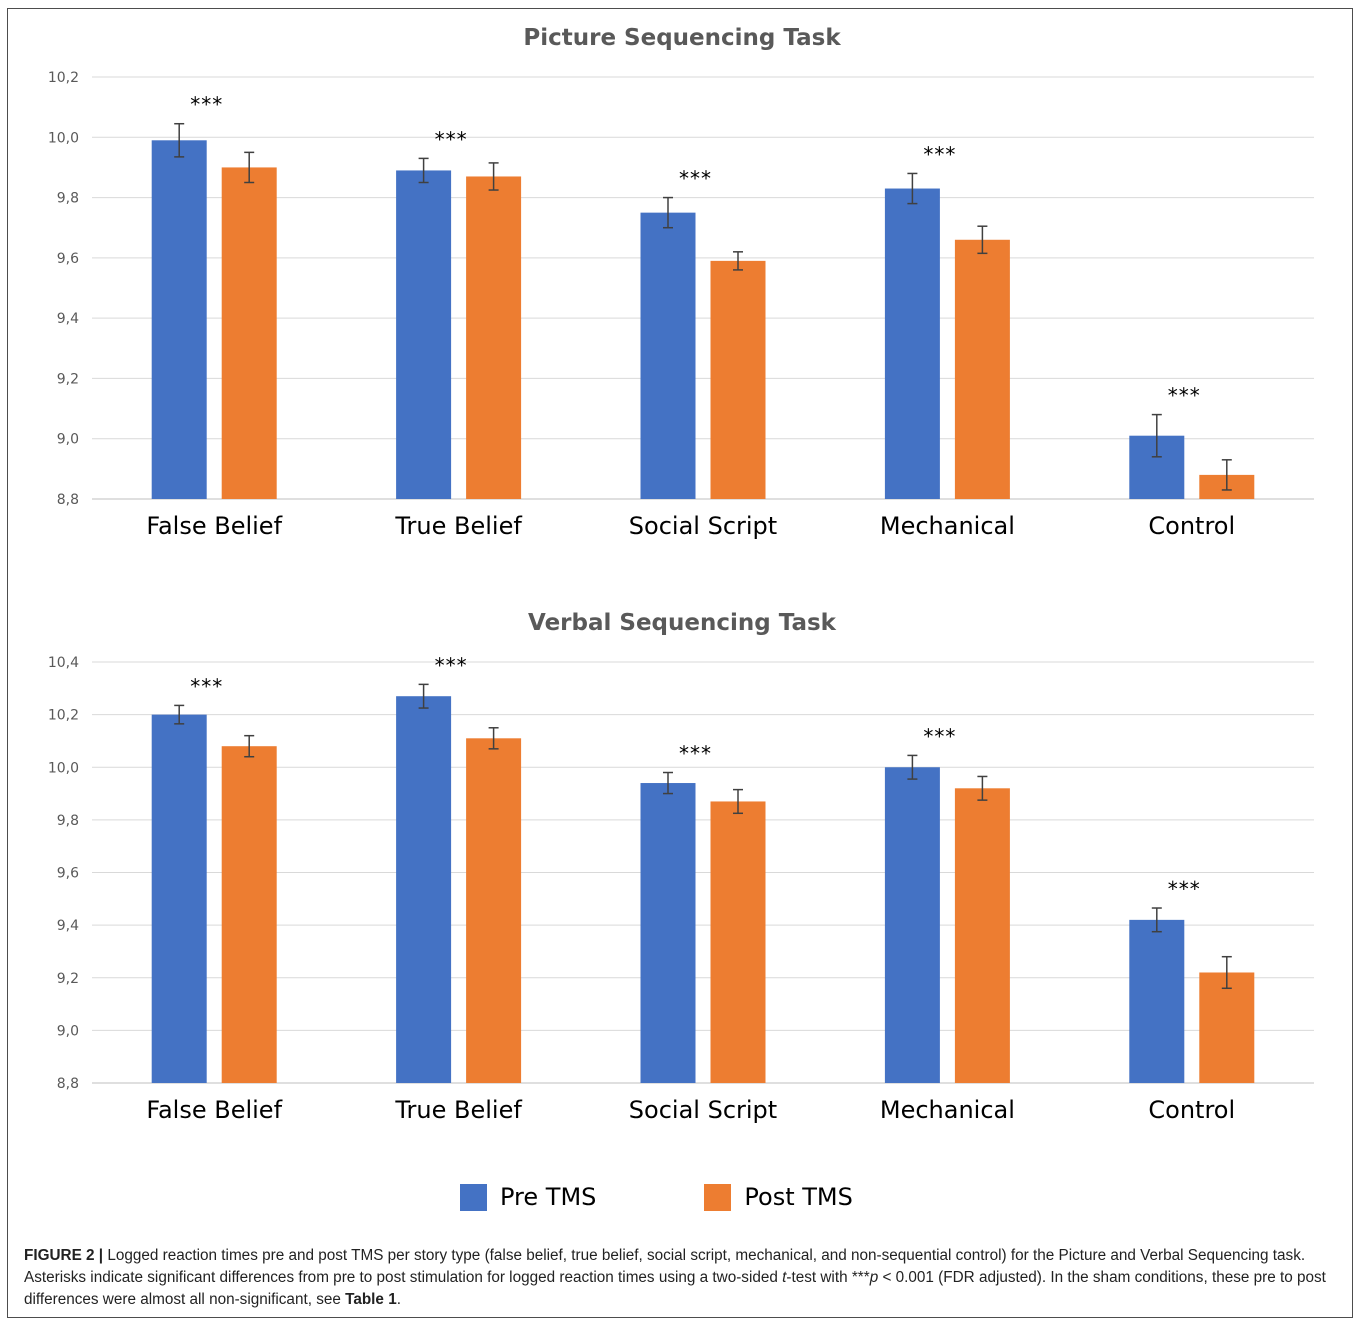 This screenshot has width=1360, height=1325. I want to click on legend-item-post: Post TMS, so click(778, 1197).